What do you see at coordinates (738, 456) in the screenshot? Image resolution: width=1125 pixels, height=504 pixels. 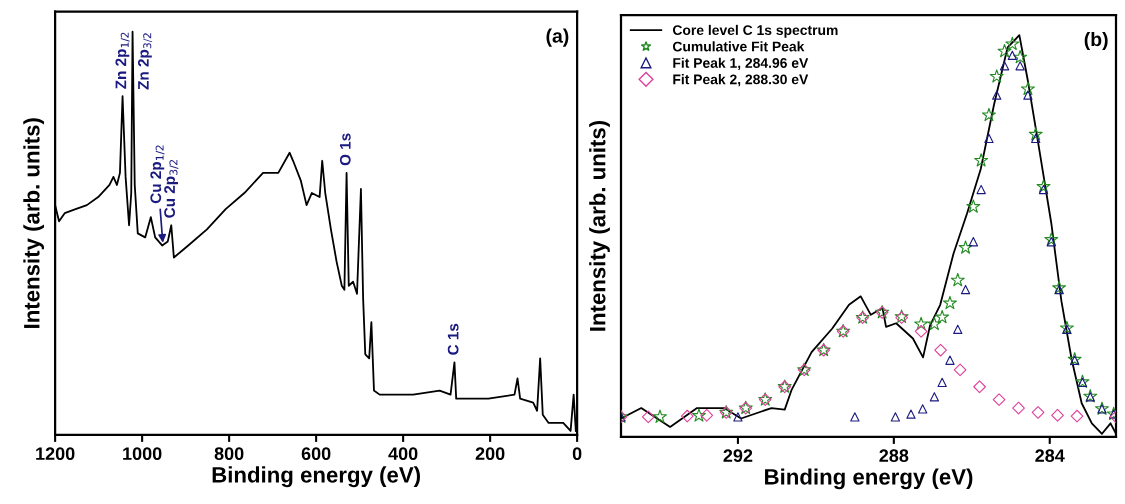 I see `x-tick-label: 292` at bounding box center [738, 456].